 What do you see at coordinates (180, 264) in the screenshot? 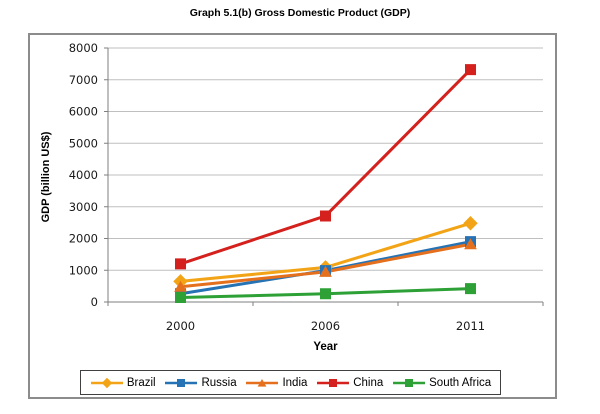
I see `marker-china-2000` at bounding box center [180, 264].